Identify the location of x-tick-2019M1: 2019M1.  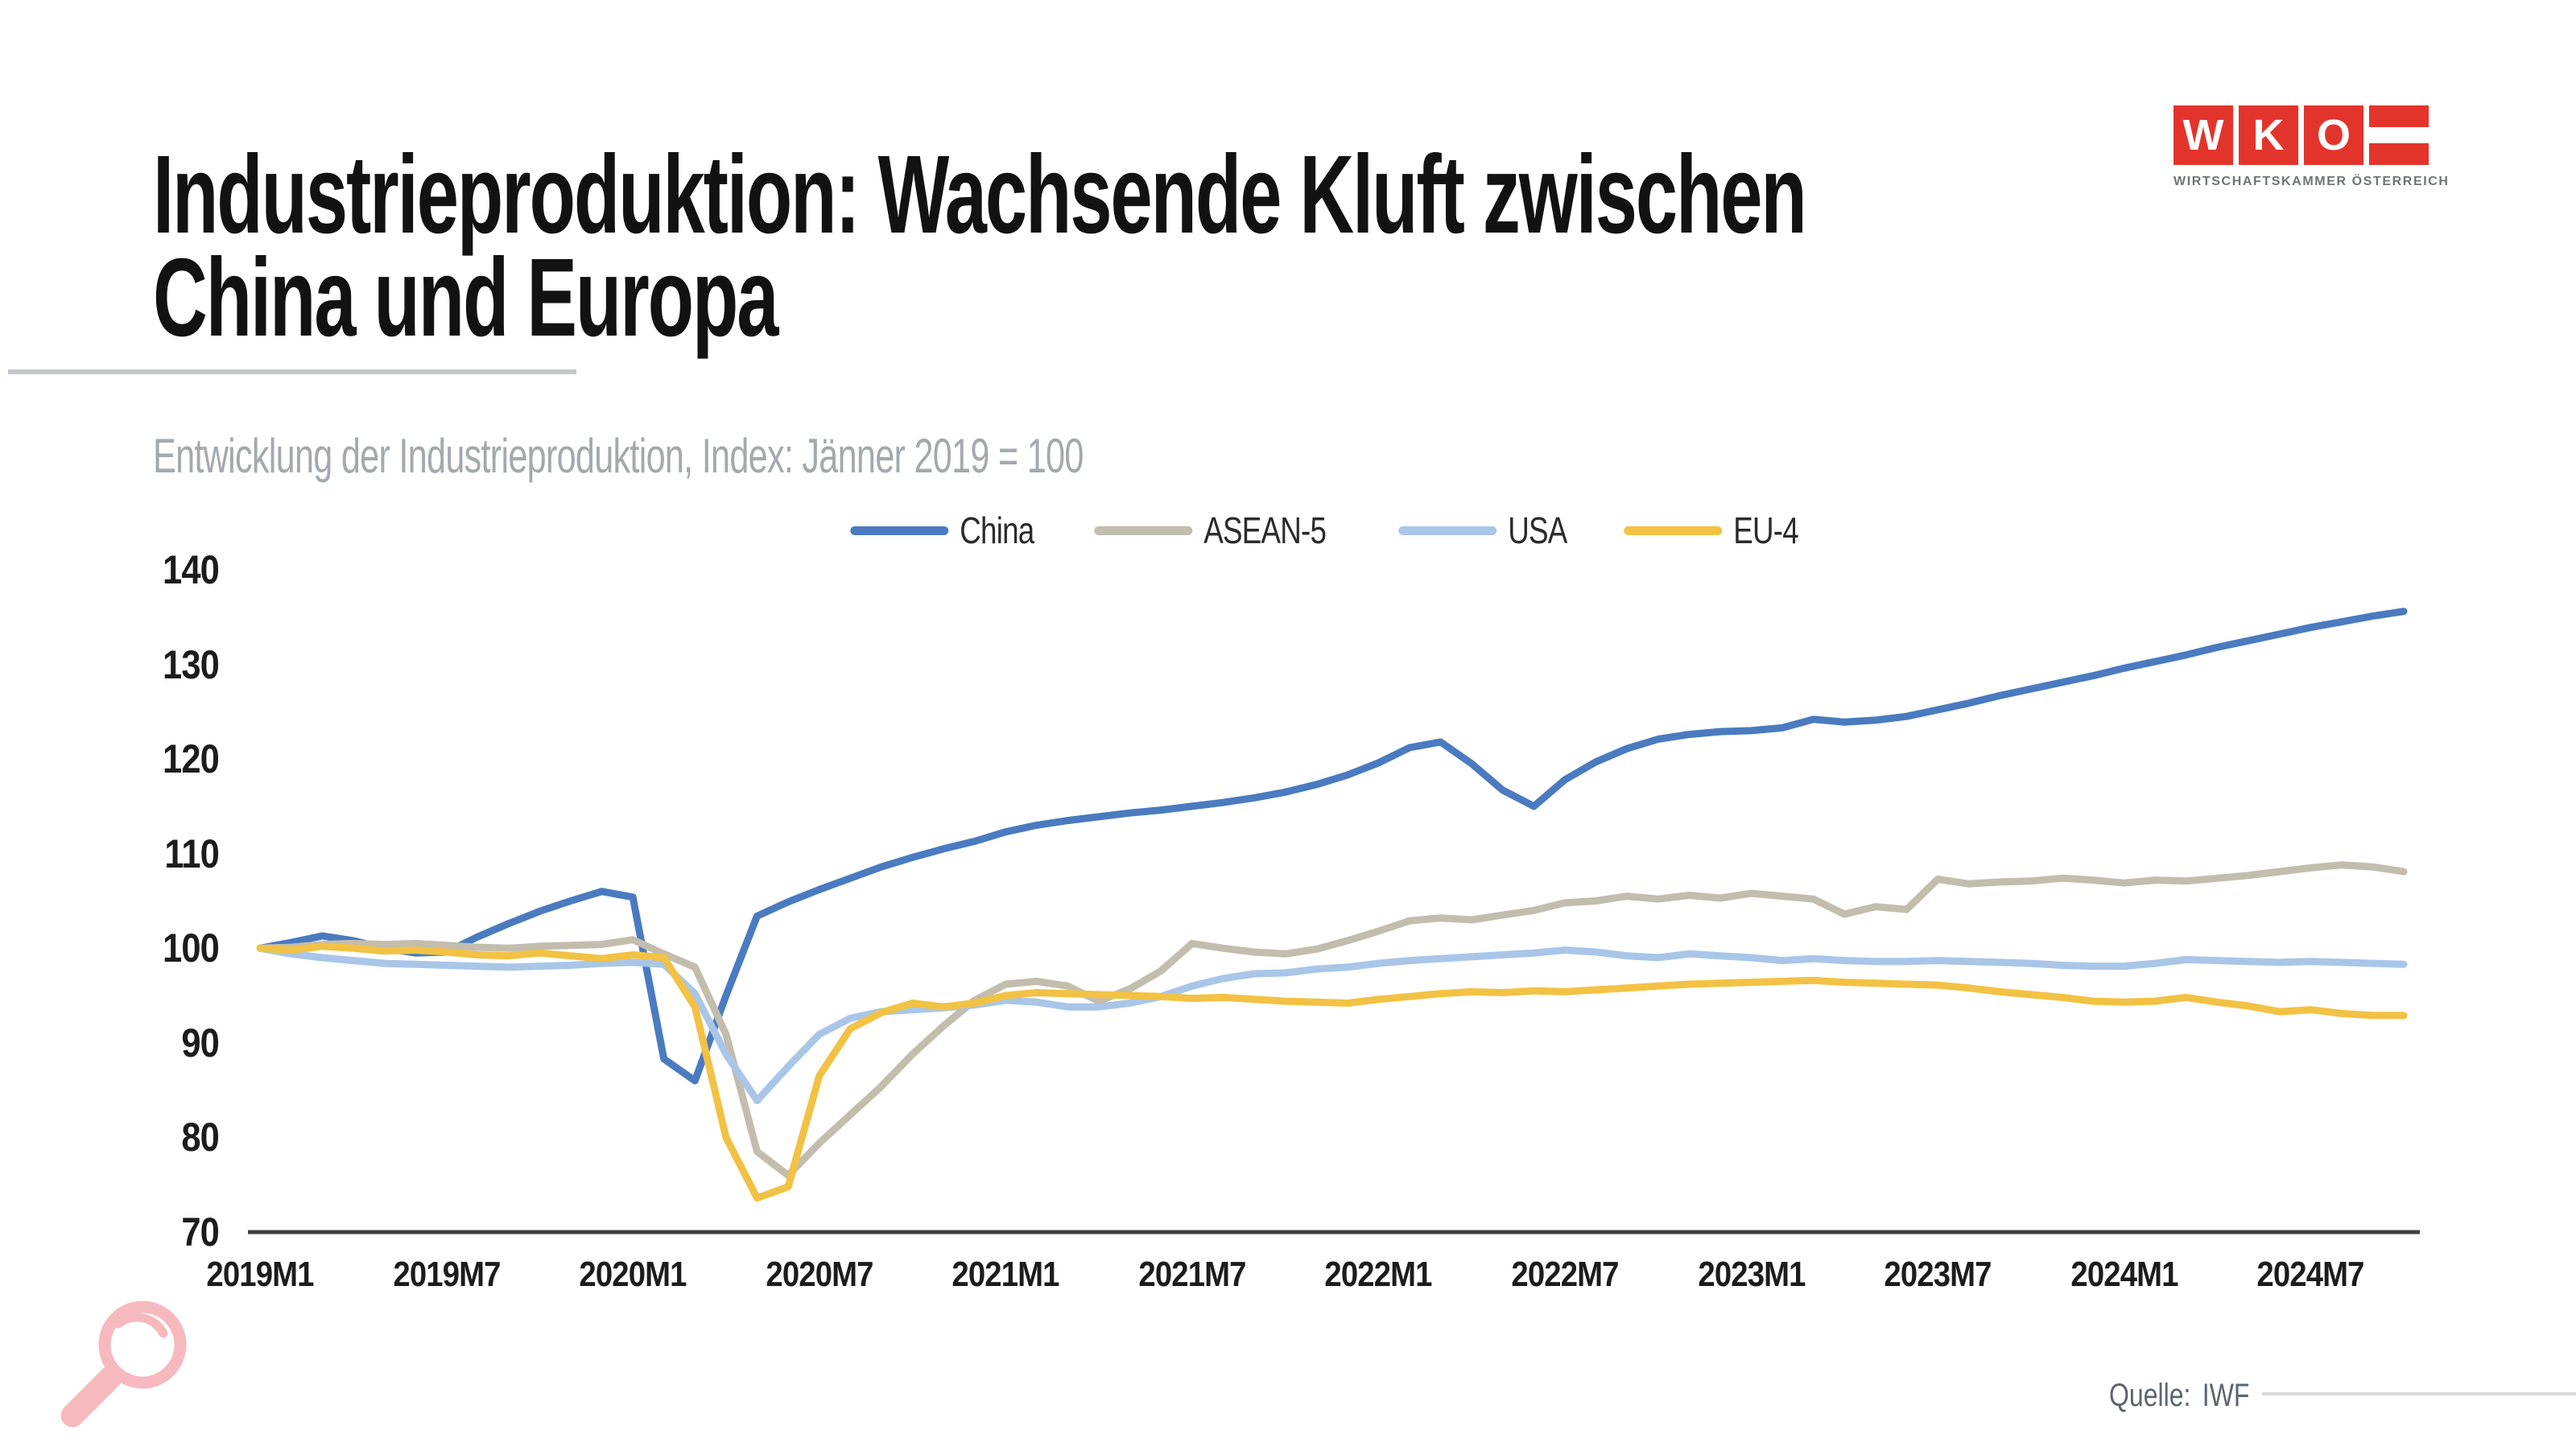
(260, 1275).